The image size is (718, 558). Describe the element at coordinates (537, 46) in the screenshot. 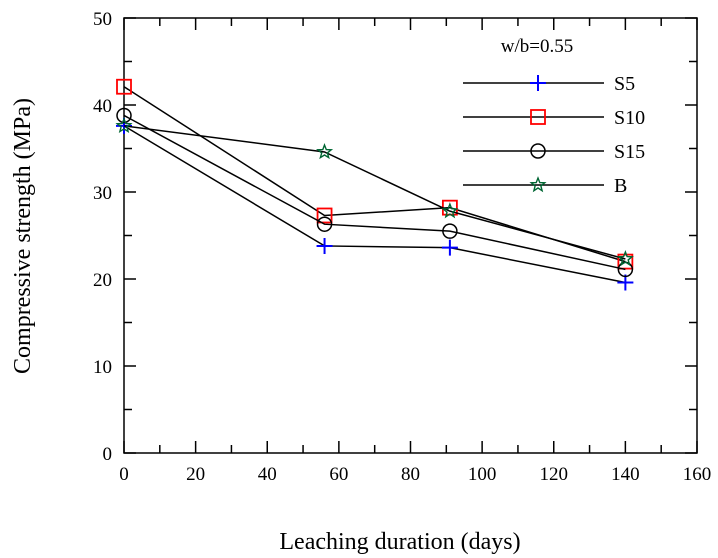

I see `legend-title: w/b=0.55` at that location.